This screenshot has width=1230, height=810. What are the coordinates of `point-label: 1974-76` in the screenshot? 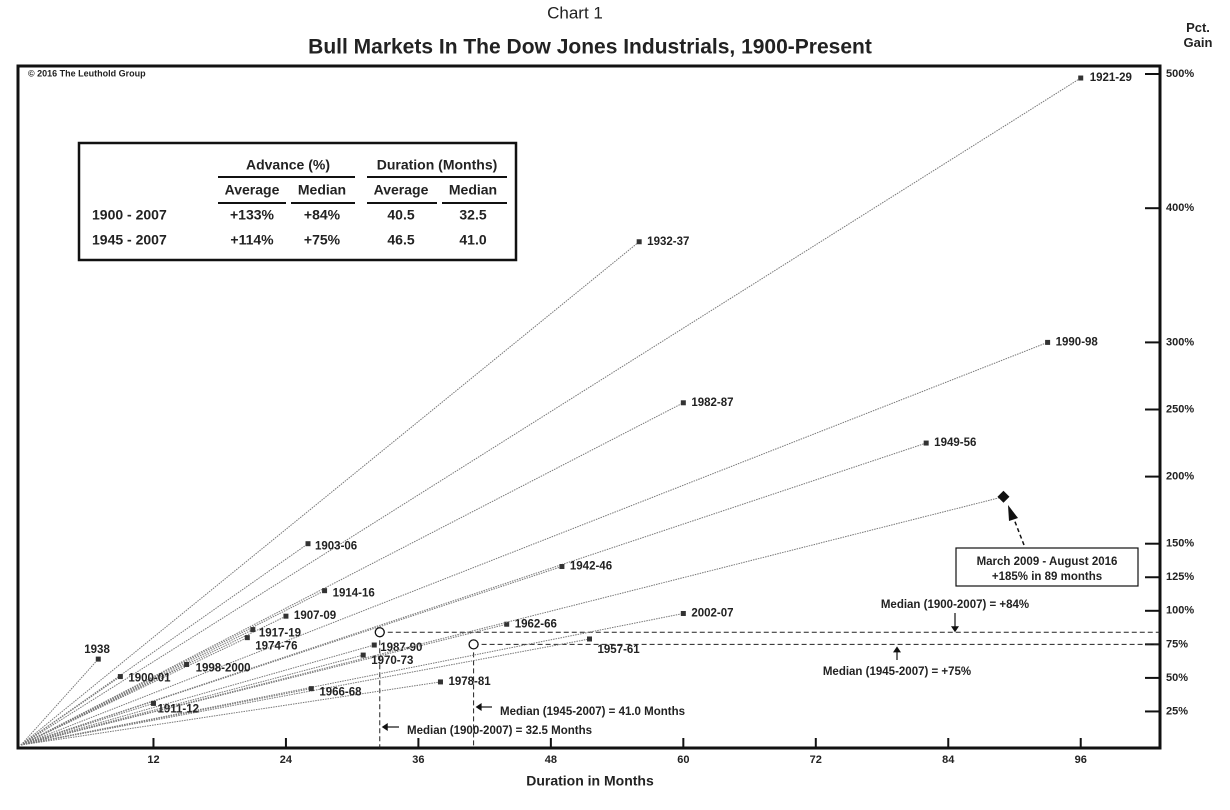 It's located at (276, 647).